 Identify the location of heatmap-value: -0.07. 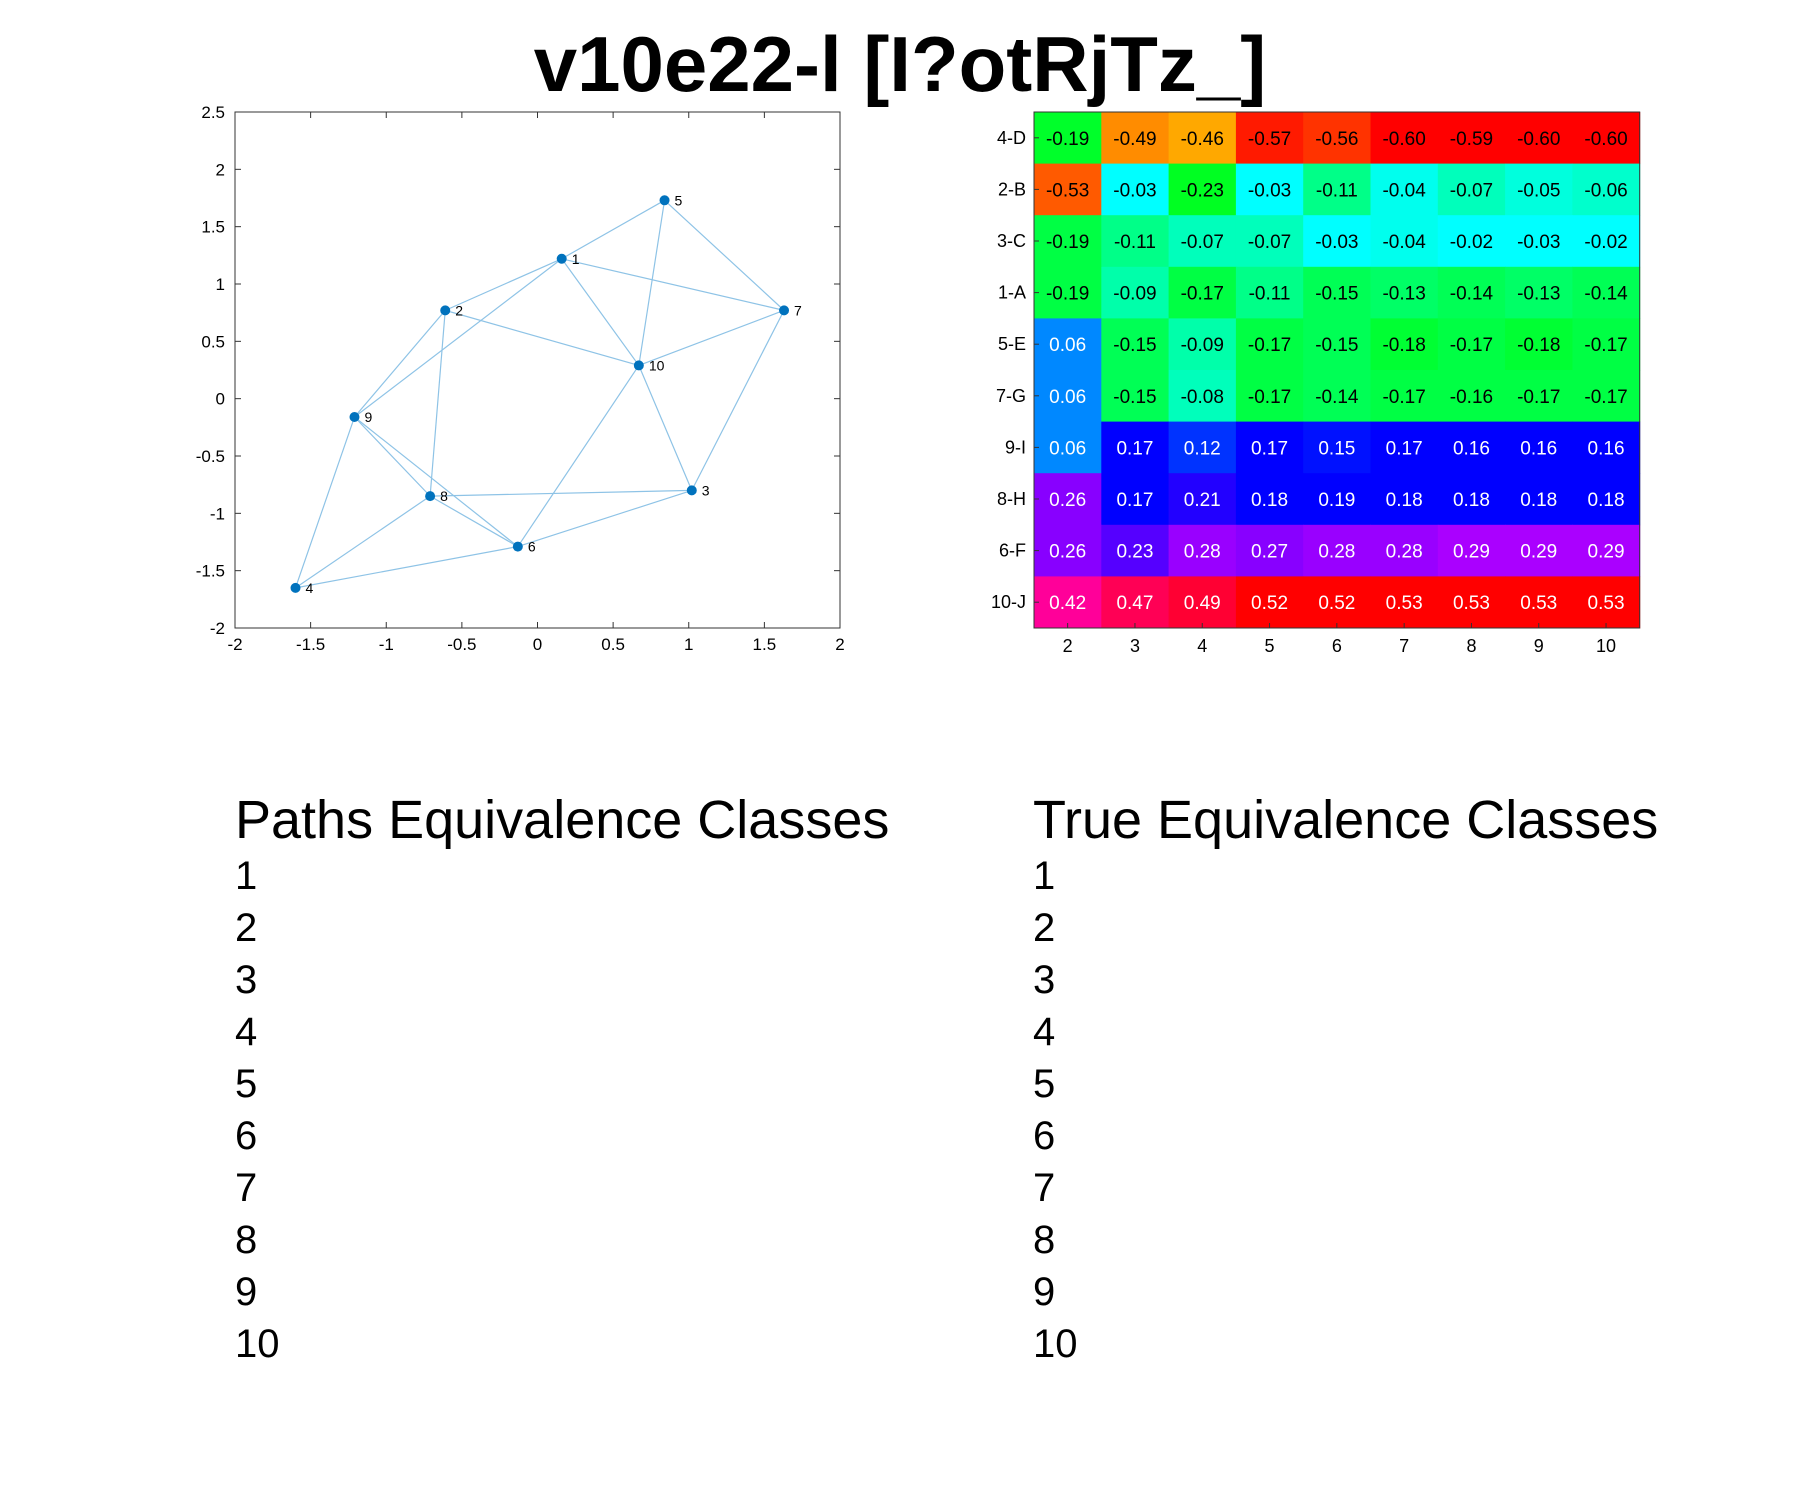
(1471, 190).